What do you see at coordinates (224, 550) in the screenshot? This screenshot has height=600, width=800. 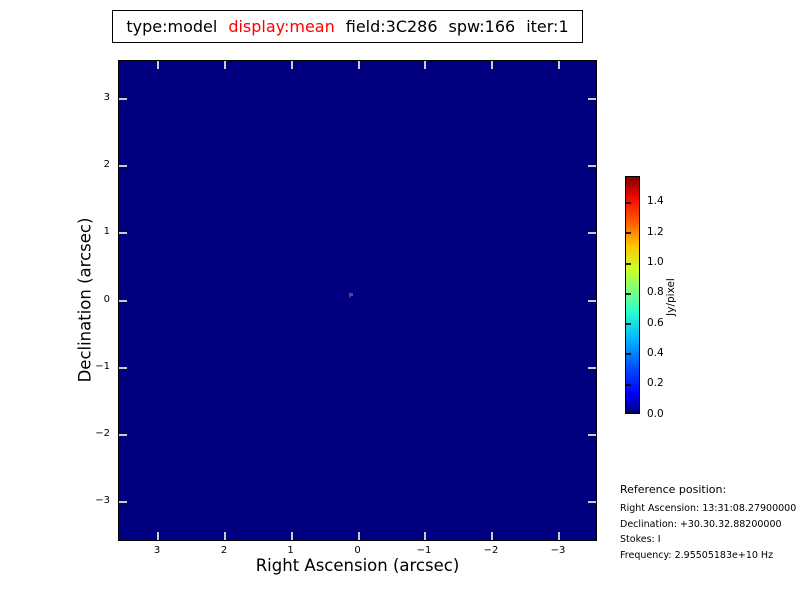 I see `x-tick-label: 2` at bounding box center [224, 550].